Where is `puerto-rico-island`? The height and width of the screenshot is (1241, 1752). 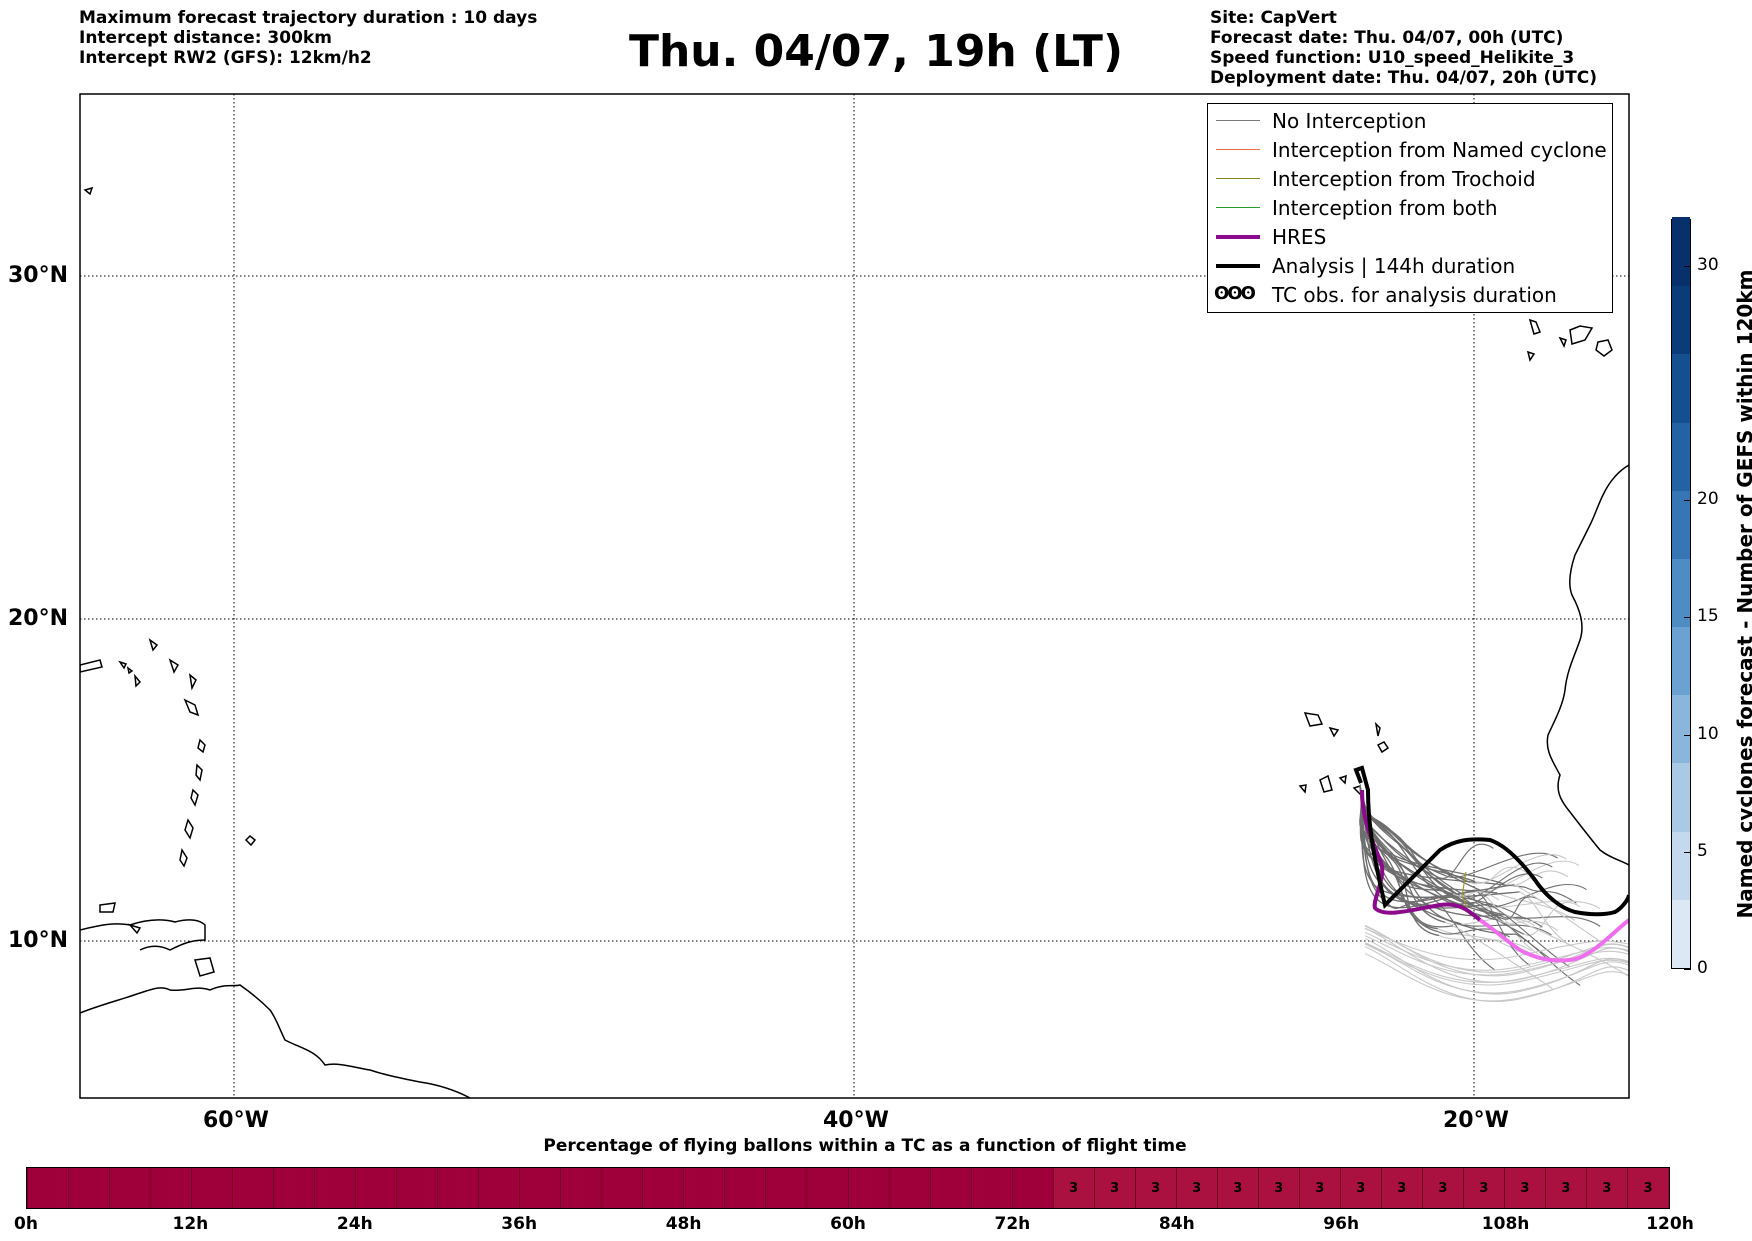 puerto-rico-island is located at coordinates (91, 666).